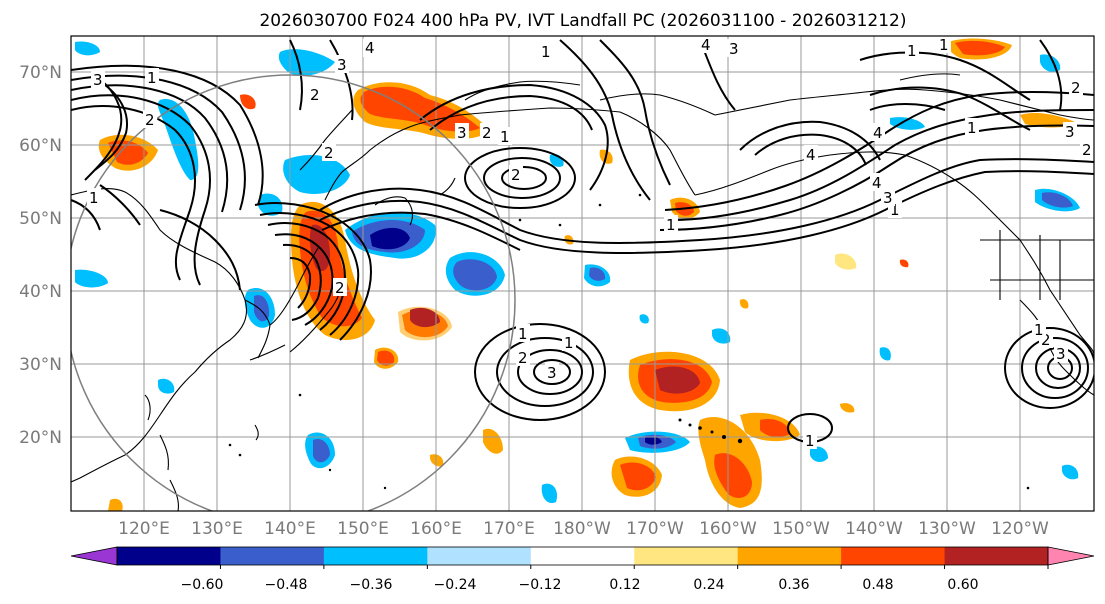 This screenshot has height=604, width=1105. What do you see at coordinates (708, 585) in the screenshot?
I see `colorbar-tick-label: 0.24` at bounding box center [708, 585].